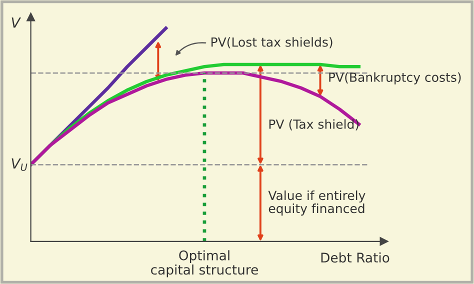 The height and width of the screenshot is (284, 474). Describe the element at coordinates (314, 124) in the screenshot. I see `annotation: PV (Tax shield)` at that location.